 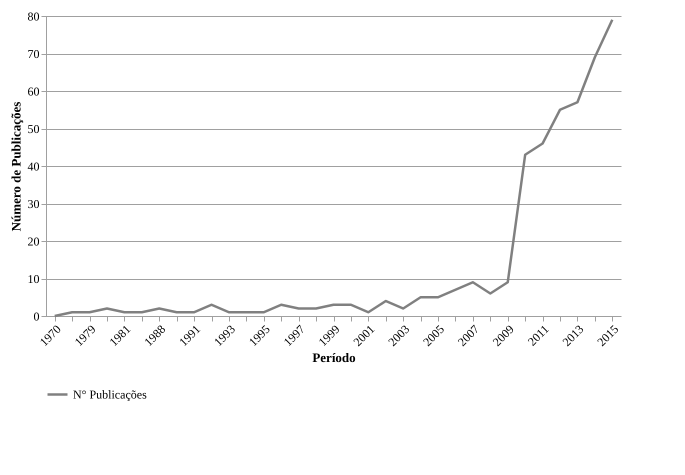 What do you see at coordinates (334, 358) in the screenshot?
I see `x-axis-title: Período` at bounding box center [334, 358].